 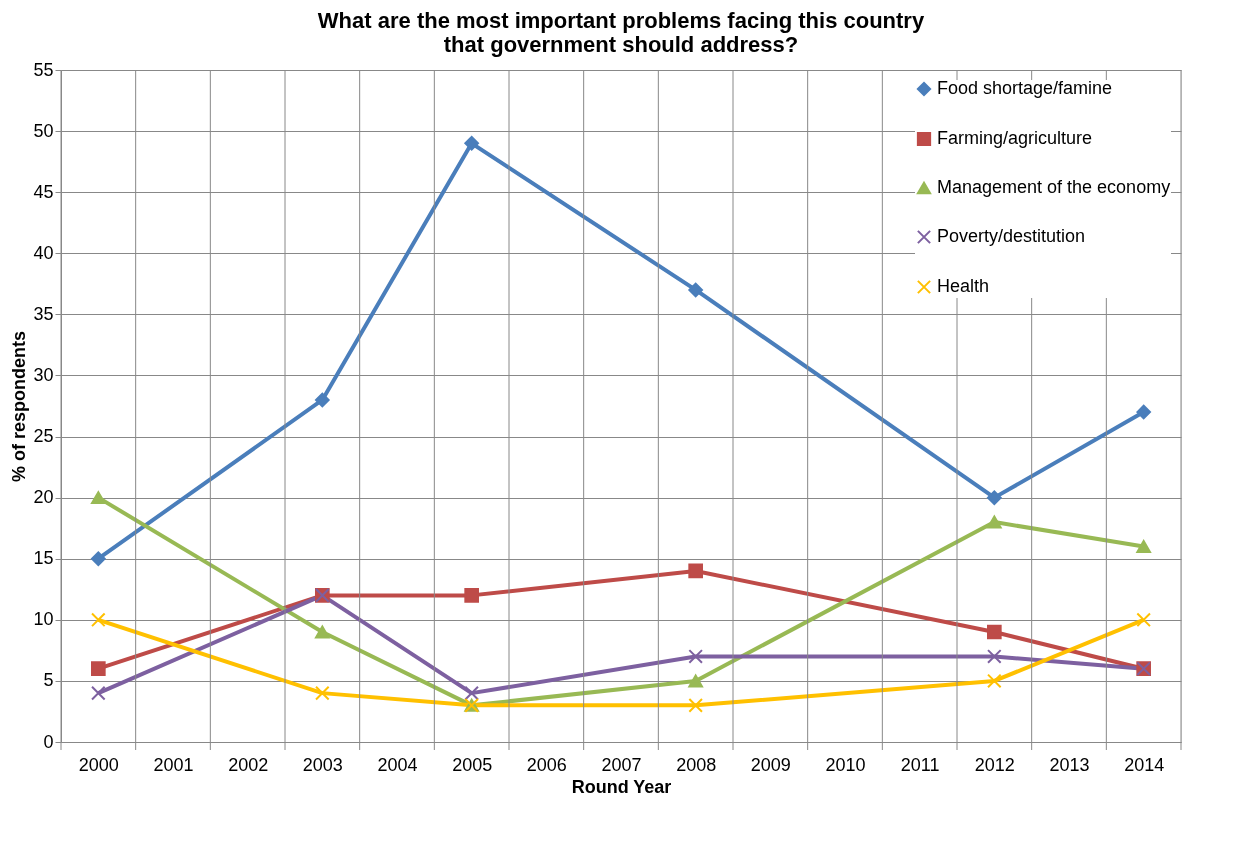 I want to click on legend-label: Health, so click(x=963, y=286).